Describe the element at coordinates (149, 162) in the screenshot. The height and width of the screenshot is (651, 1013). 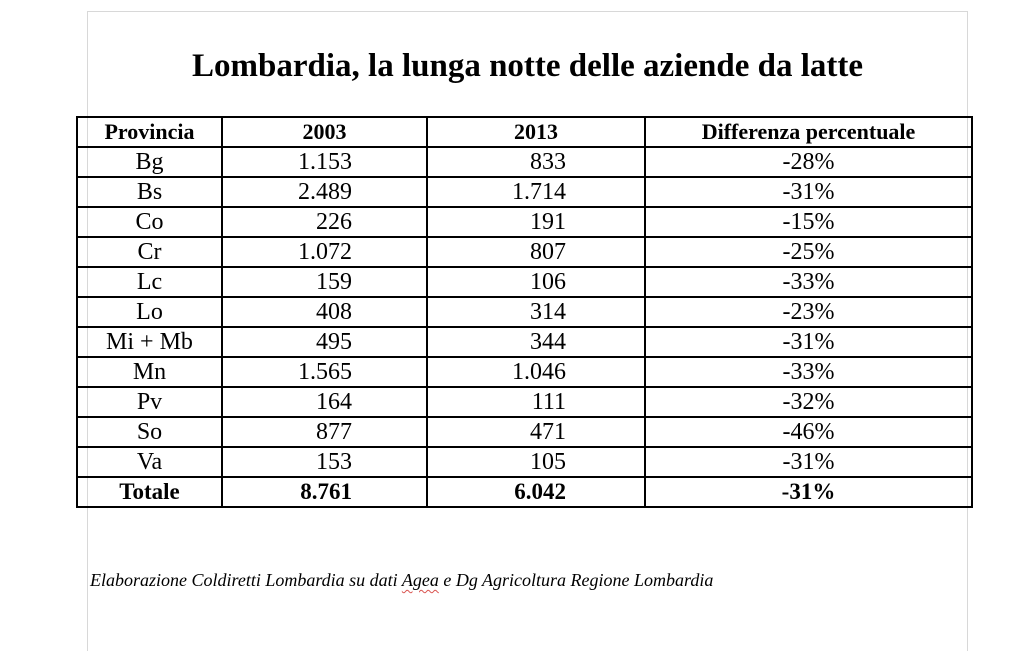
I see `cell-provincia: Bg` at that location.